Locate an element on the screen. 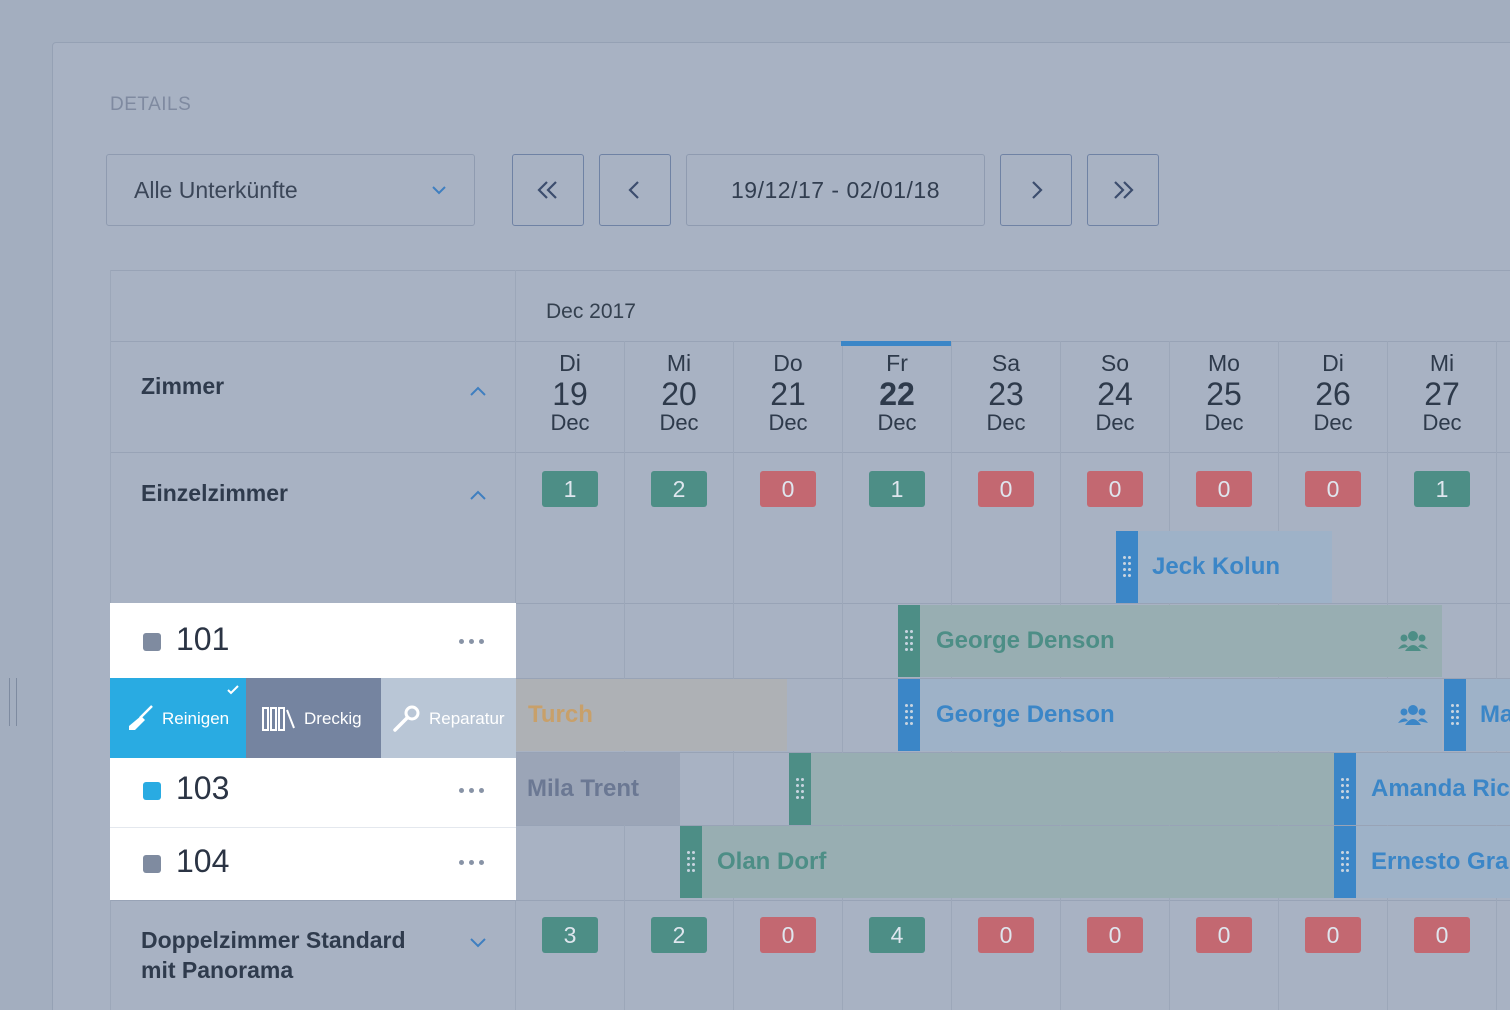 Image resolution: width=1510 pixels, height=1010 pixels. resize-handle is located at coordinates (13, 702).